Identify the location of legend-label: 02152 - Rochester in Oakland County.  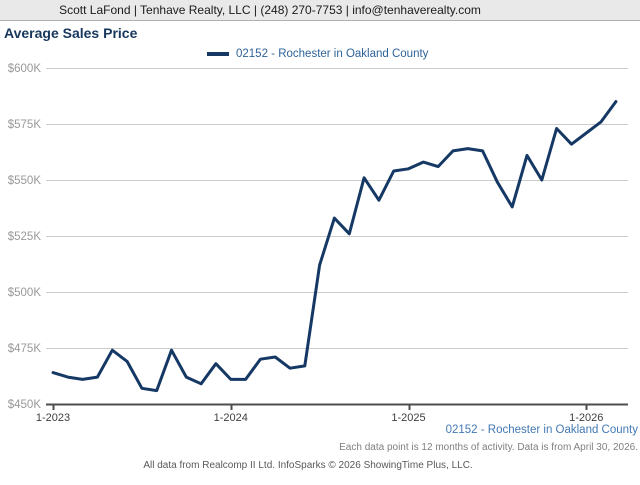
(332, 54).